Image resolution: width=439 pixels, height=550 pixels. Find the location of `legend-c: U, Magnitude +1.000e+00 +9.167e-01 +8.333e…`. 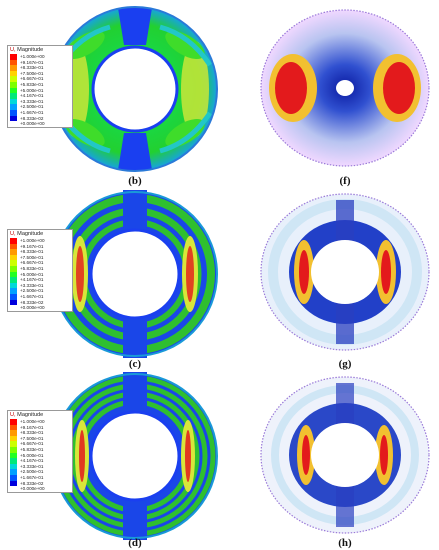

legend-c: U, Magnitude +1.000e+00 +9.167e-01 +8.333e… is located at coordinates (40, 270).